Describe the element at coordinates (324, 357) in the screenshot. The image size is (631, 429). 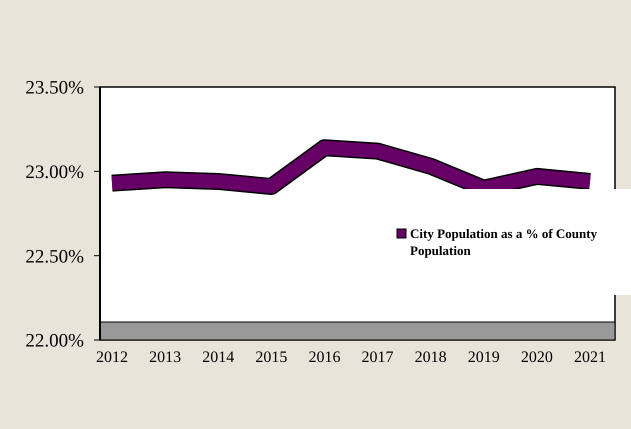
I see `x-tick-label: 2016` at that location.